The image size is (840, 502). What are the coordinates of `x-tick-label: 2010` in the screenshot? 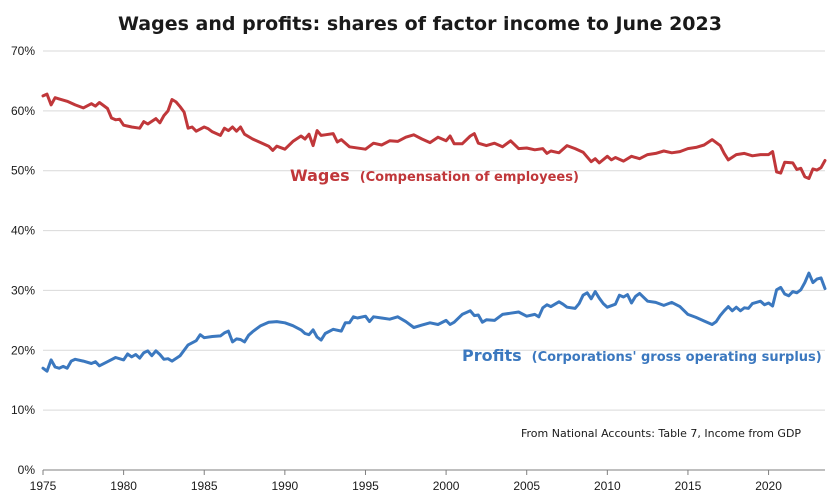 It's located at (607, 486).